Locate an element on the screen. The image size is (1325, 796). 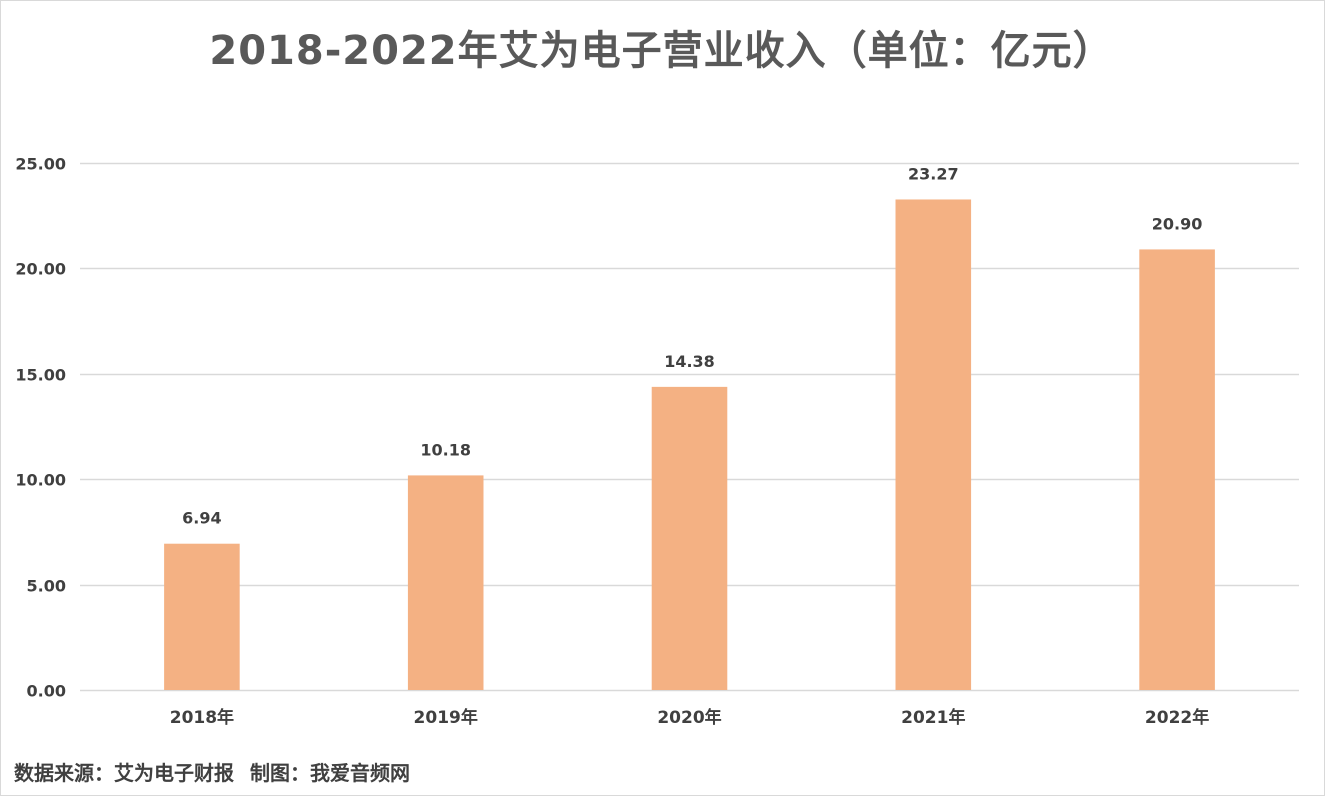
chart-footer: 数据来源：艾为电子财报 制图：我爱音频网 is located at coordinates (212, 771).